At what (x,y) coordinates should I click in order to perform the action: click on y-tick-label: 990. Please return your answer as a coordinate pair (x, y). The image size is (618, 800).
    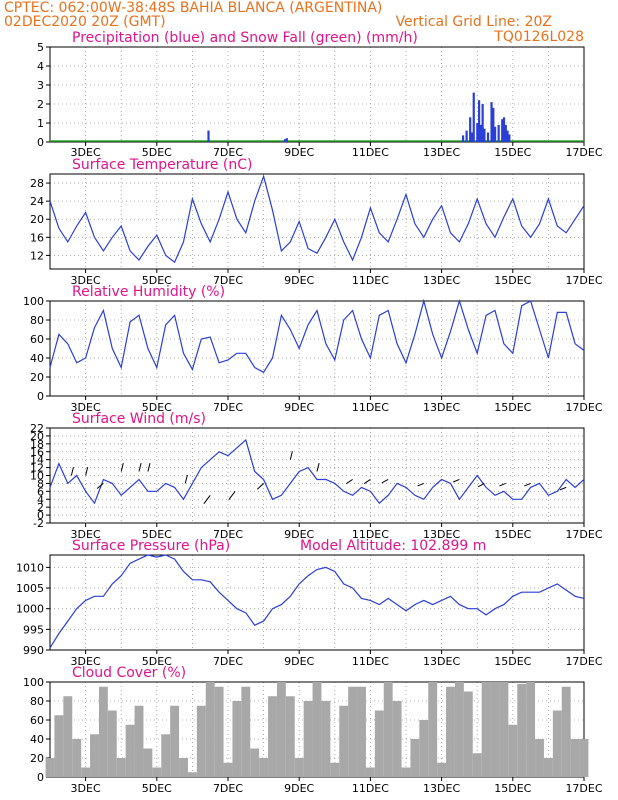
    Looking at the image, I should click on (33, 650).